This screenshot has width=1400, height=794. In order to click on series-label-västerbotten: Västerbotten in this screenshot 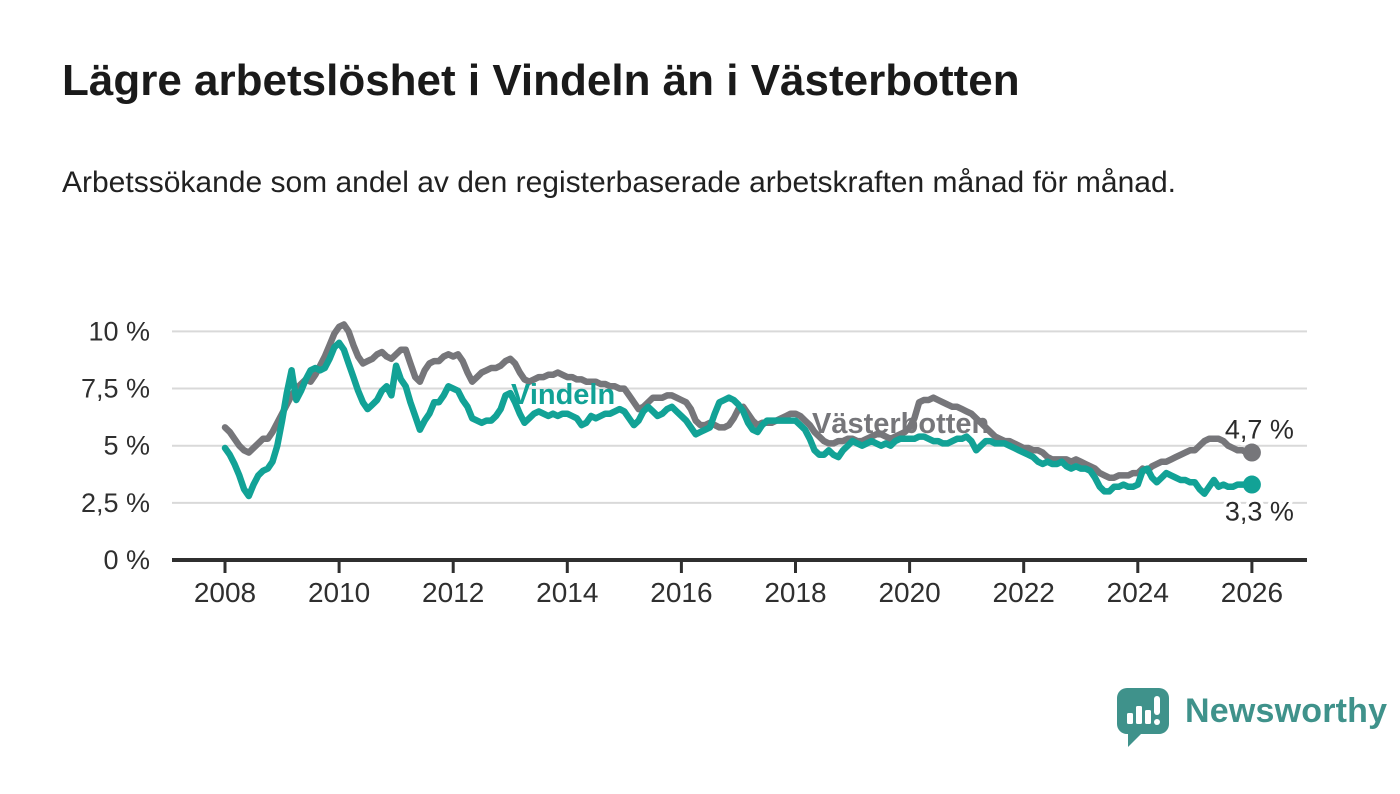, I will do `click(900, 424)`.